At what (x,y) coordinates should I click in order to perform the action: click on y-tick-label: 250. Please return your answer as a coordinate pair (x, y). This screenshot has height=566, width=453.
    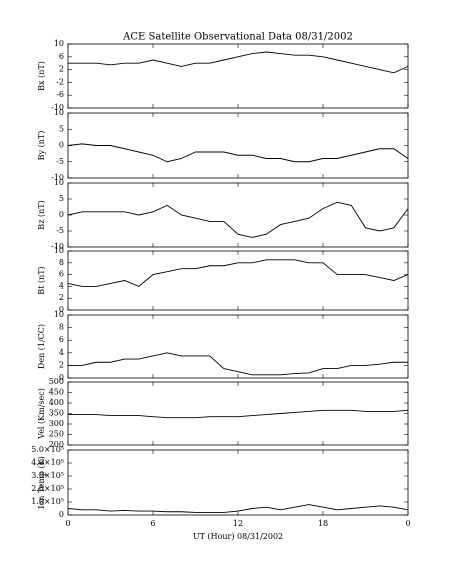
    Looking at the image, I should click on (56, 434).